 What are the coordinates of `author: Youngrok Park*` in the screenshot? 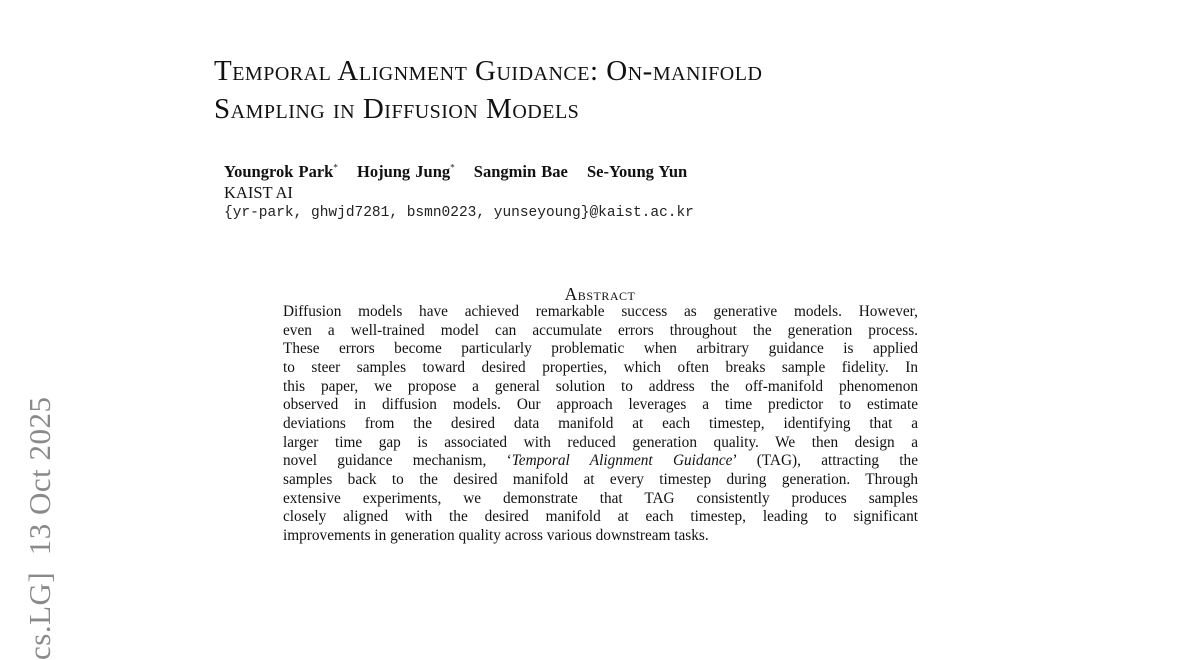 It's located at (281, 171).